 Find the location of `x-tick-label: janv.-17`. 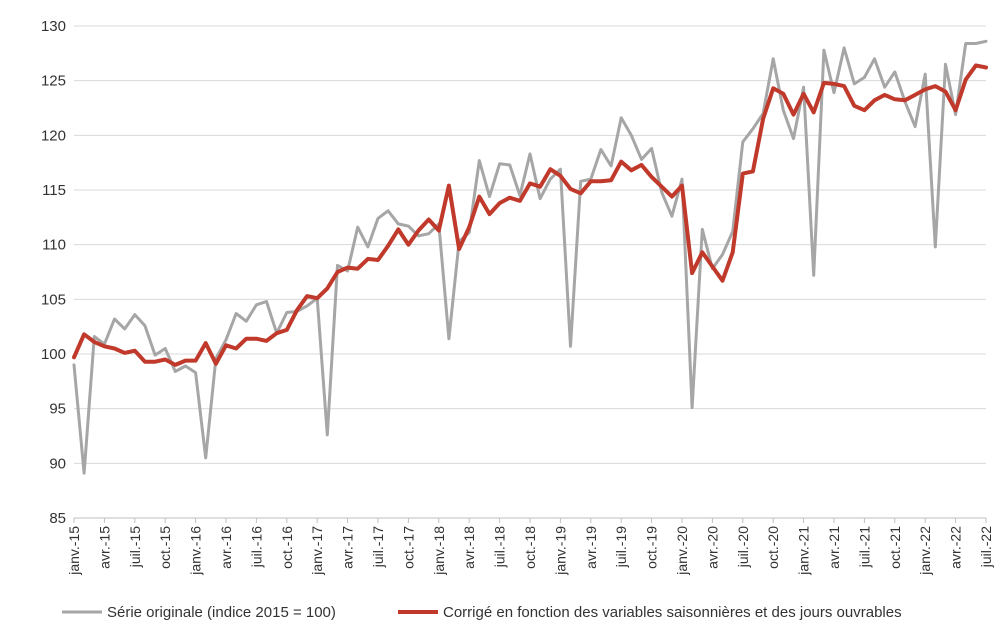

x-tick-label: janv.-17 is located at coordinates (317, 551).